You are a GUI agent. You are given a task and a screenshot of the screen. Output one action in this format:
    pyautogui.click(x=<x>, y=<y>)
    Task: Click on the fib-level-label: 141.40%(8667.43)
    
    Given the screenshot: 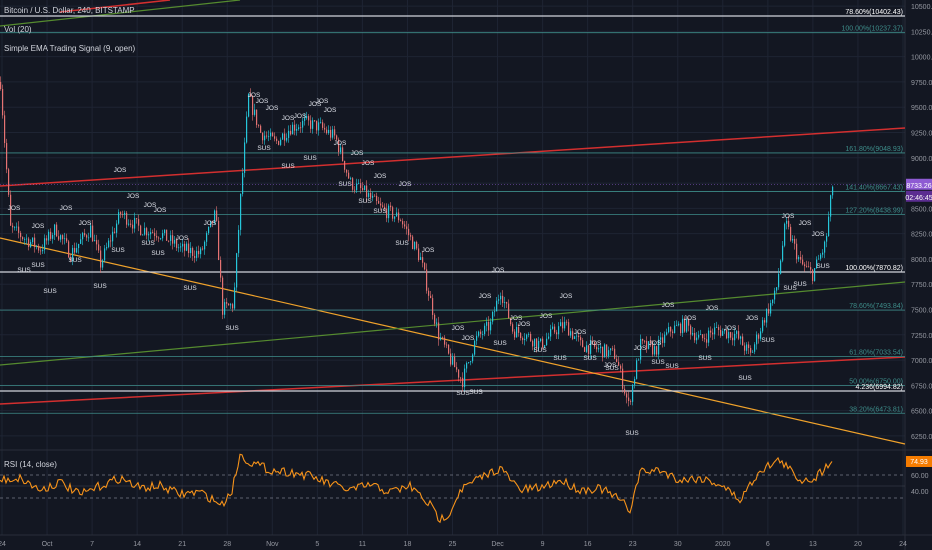 What is the action you would take?
    pyautogui.click(x=874, y=187)
    